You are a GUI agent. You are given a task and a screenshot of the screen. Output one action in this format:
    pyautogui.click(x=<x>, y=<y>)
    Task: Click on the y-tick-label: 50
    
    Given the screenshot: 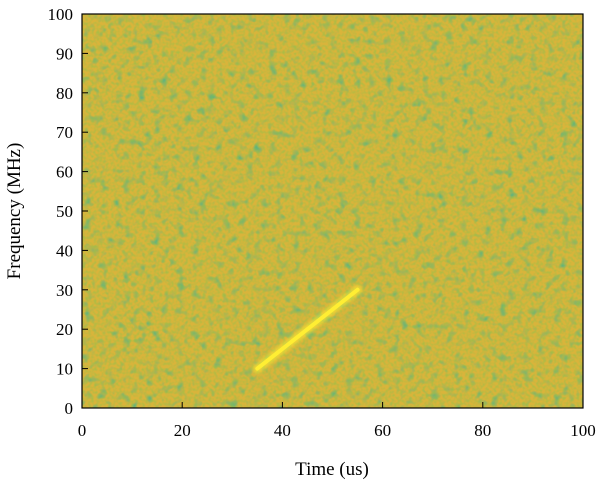 What is the action you would take?
    pyautogui.click(x=64, y=211)
    